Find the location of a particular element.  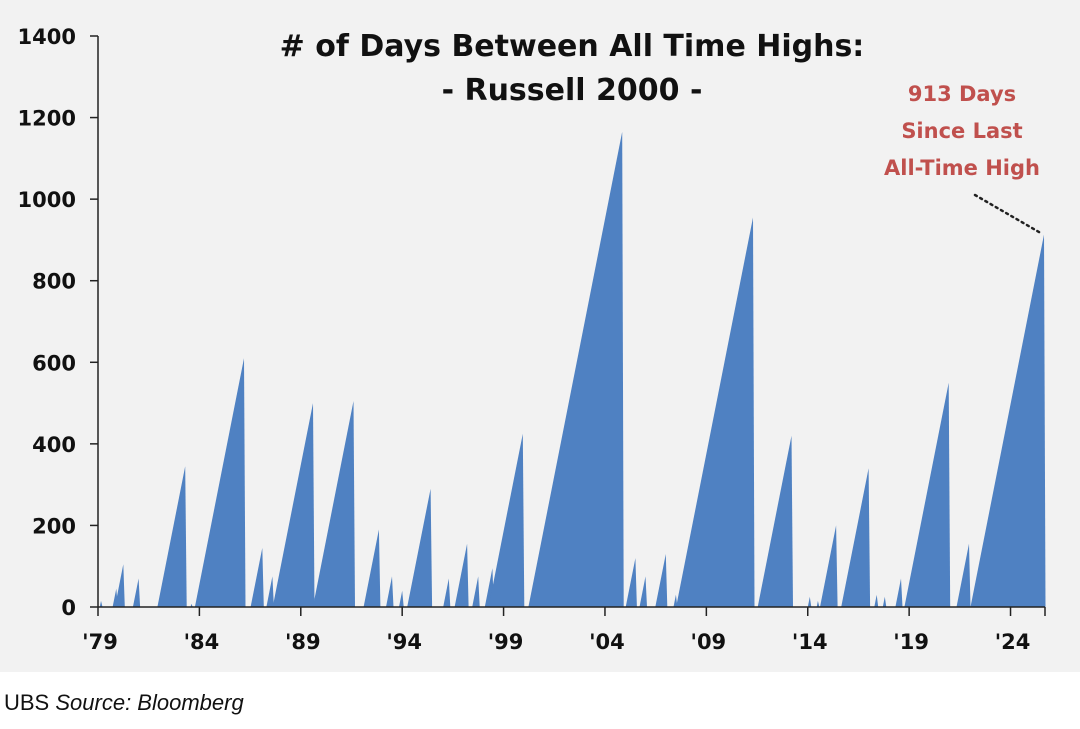

y-tick-label: 1400 is located at coordinates (47, 37).